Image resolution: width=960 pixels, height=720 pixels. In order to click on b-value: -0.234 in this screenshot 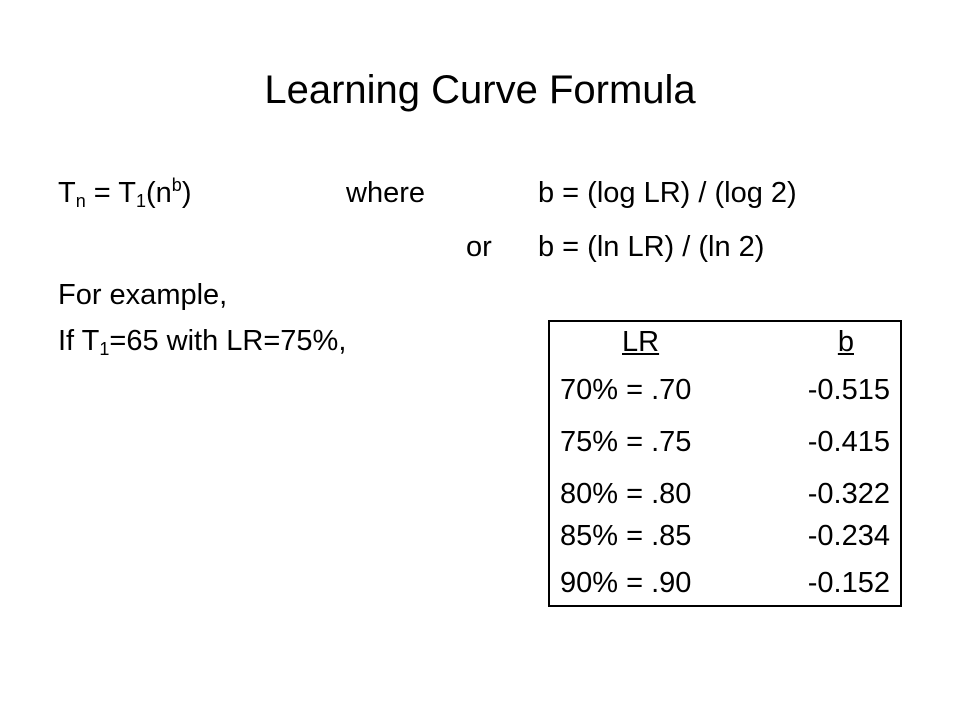, I will do `click(848, 536)`.